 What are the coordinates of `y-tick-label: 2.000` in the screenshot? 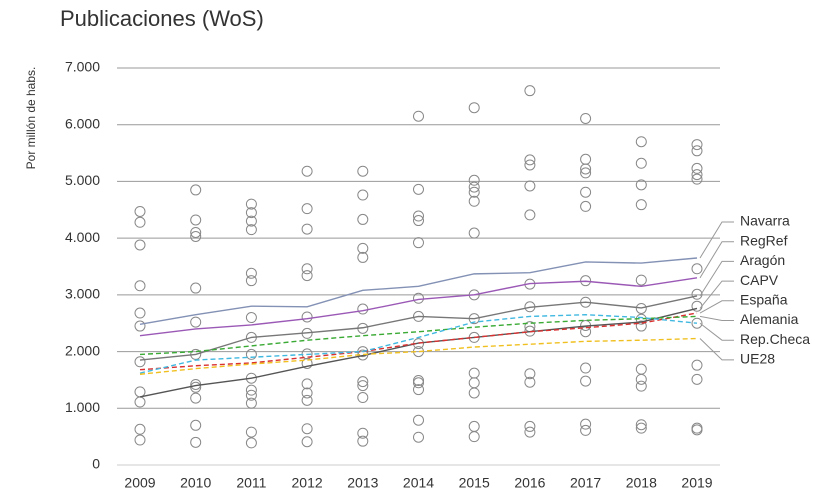 It's located at (82, 350).